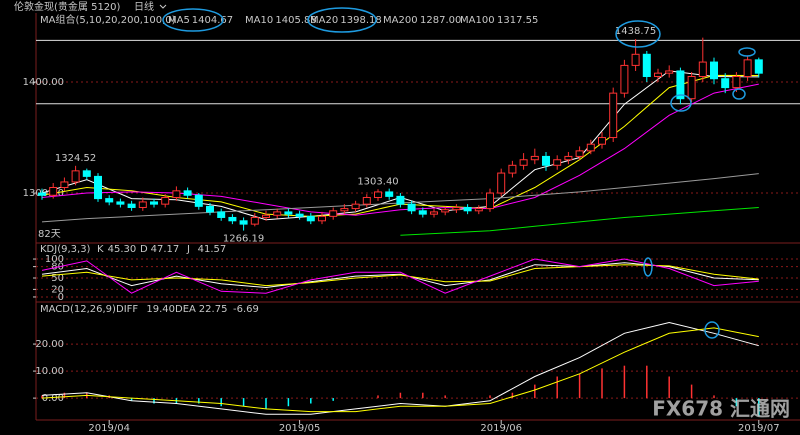  Describe the element at coordinates (243, 239) in the screenshot. I see `price-annotation: 1266.19` at that location.